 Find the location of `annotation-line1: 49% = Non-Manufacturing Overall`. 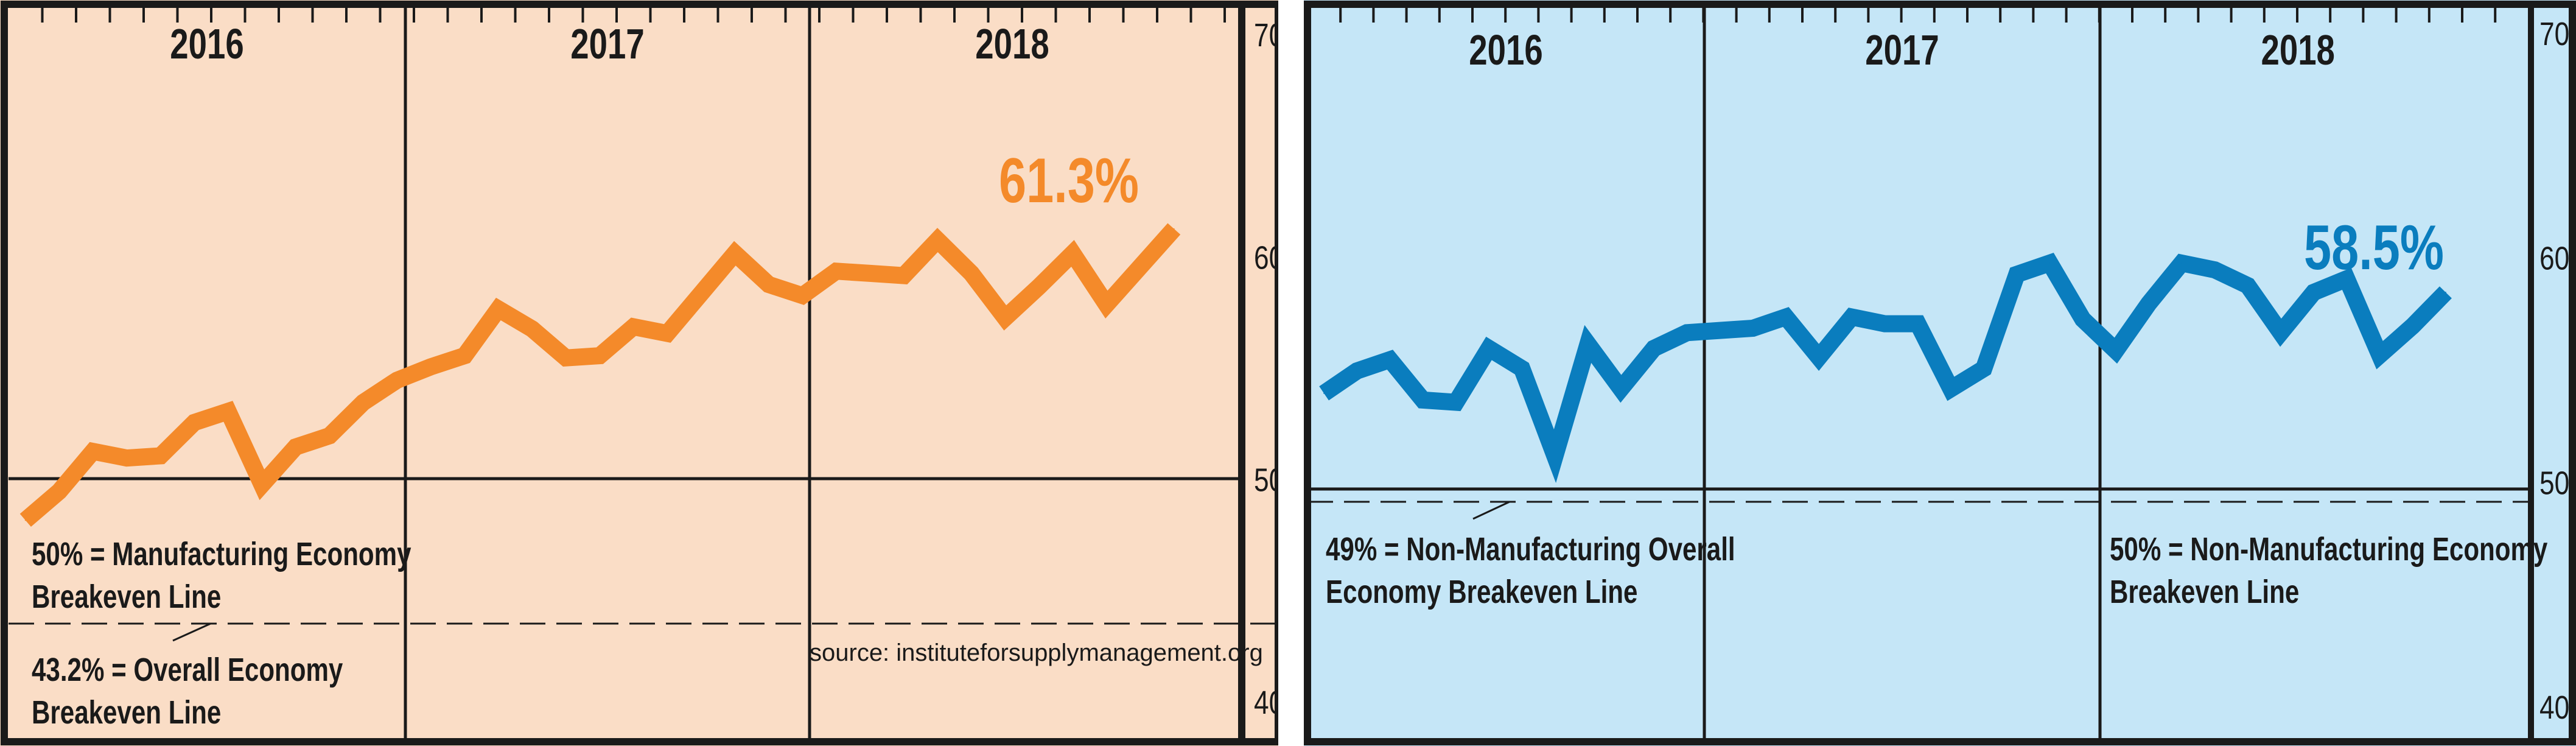

annotation-line1: 49% = Non-Manufacturing Overall is located at coordinates (1530, 549).